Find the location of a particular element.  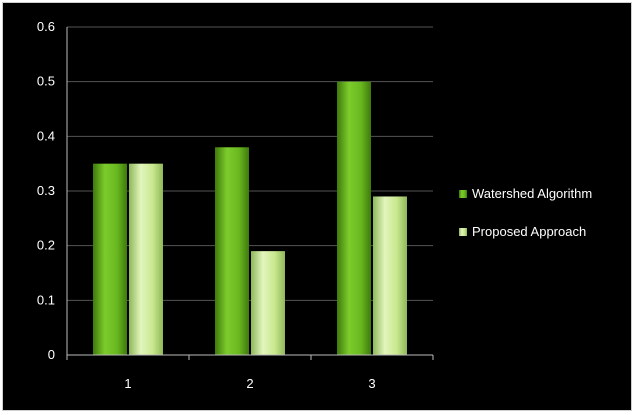

legend: Watershed Algorithm Proposed Approach is located at coordinates (525, 212).